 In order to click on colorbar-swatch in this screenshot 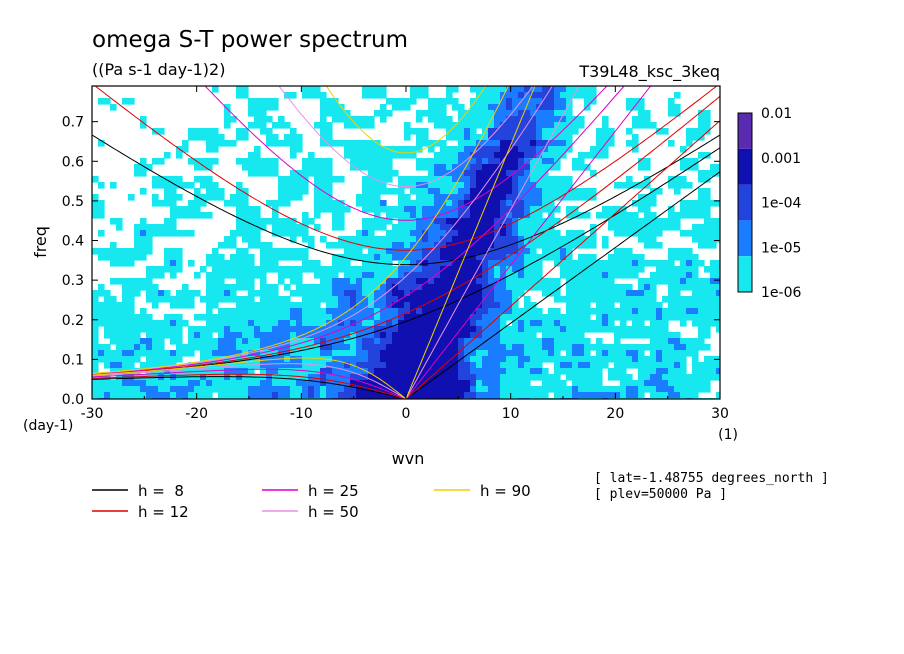, I will do `click(745, 274)`.